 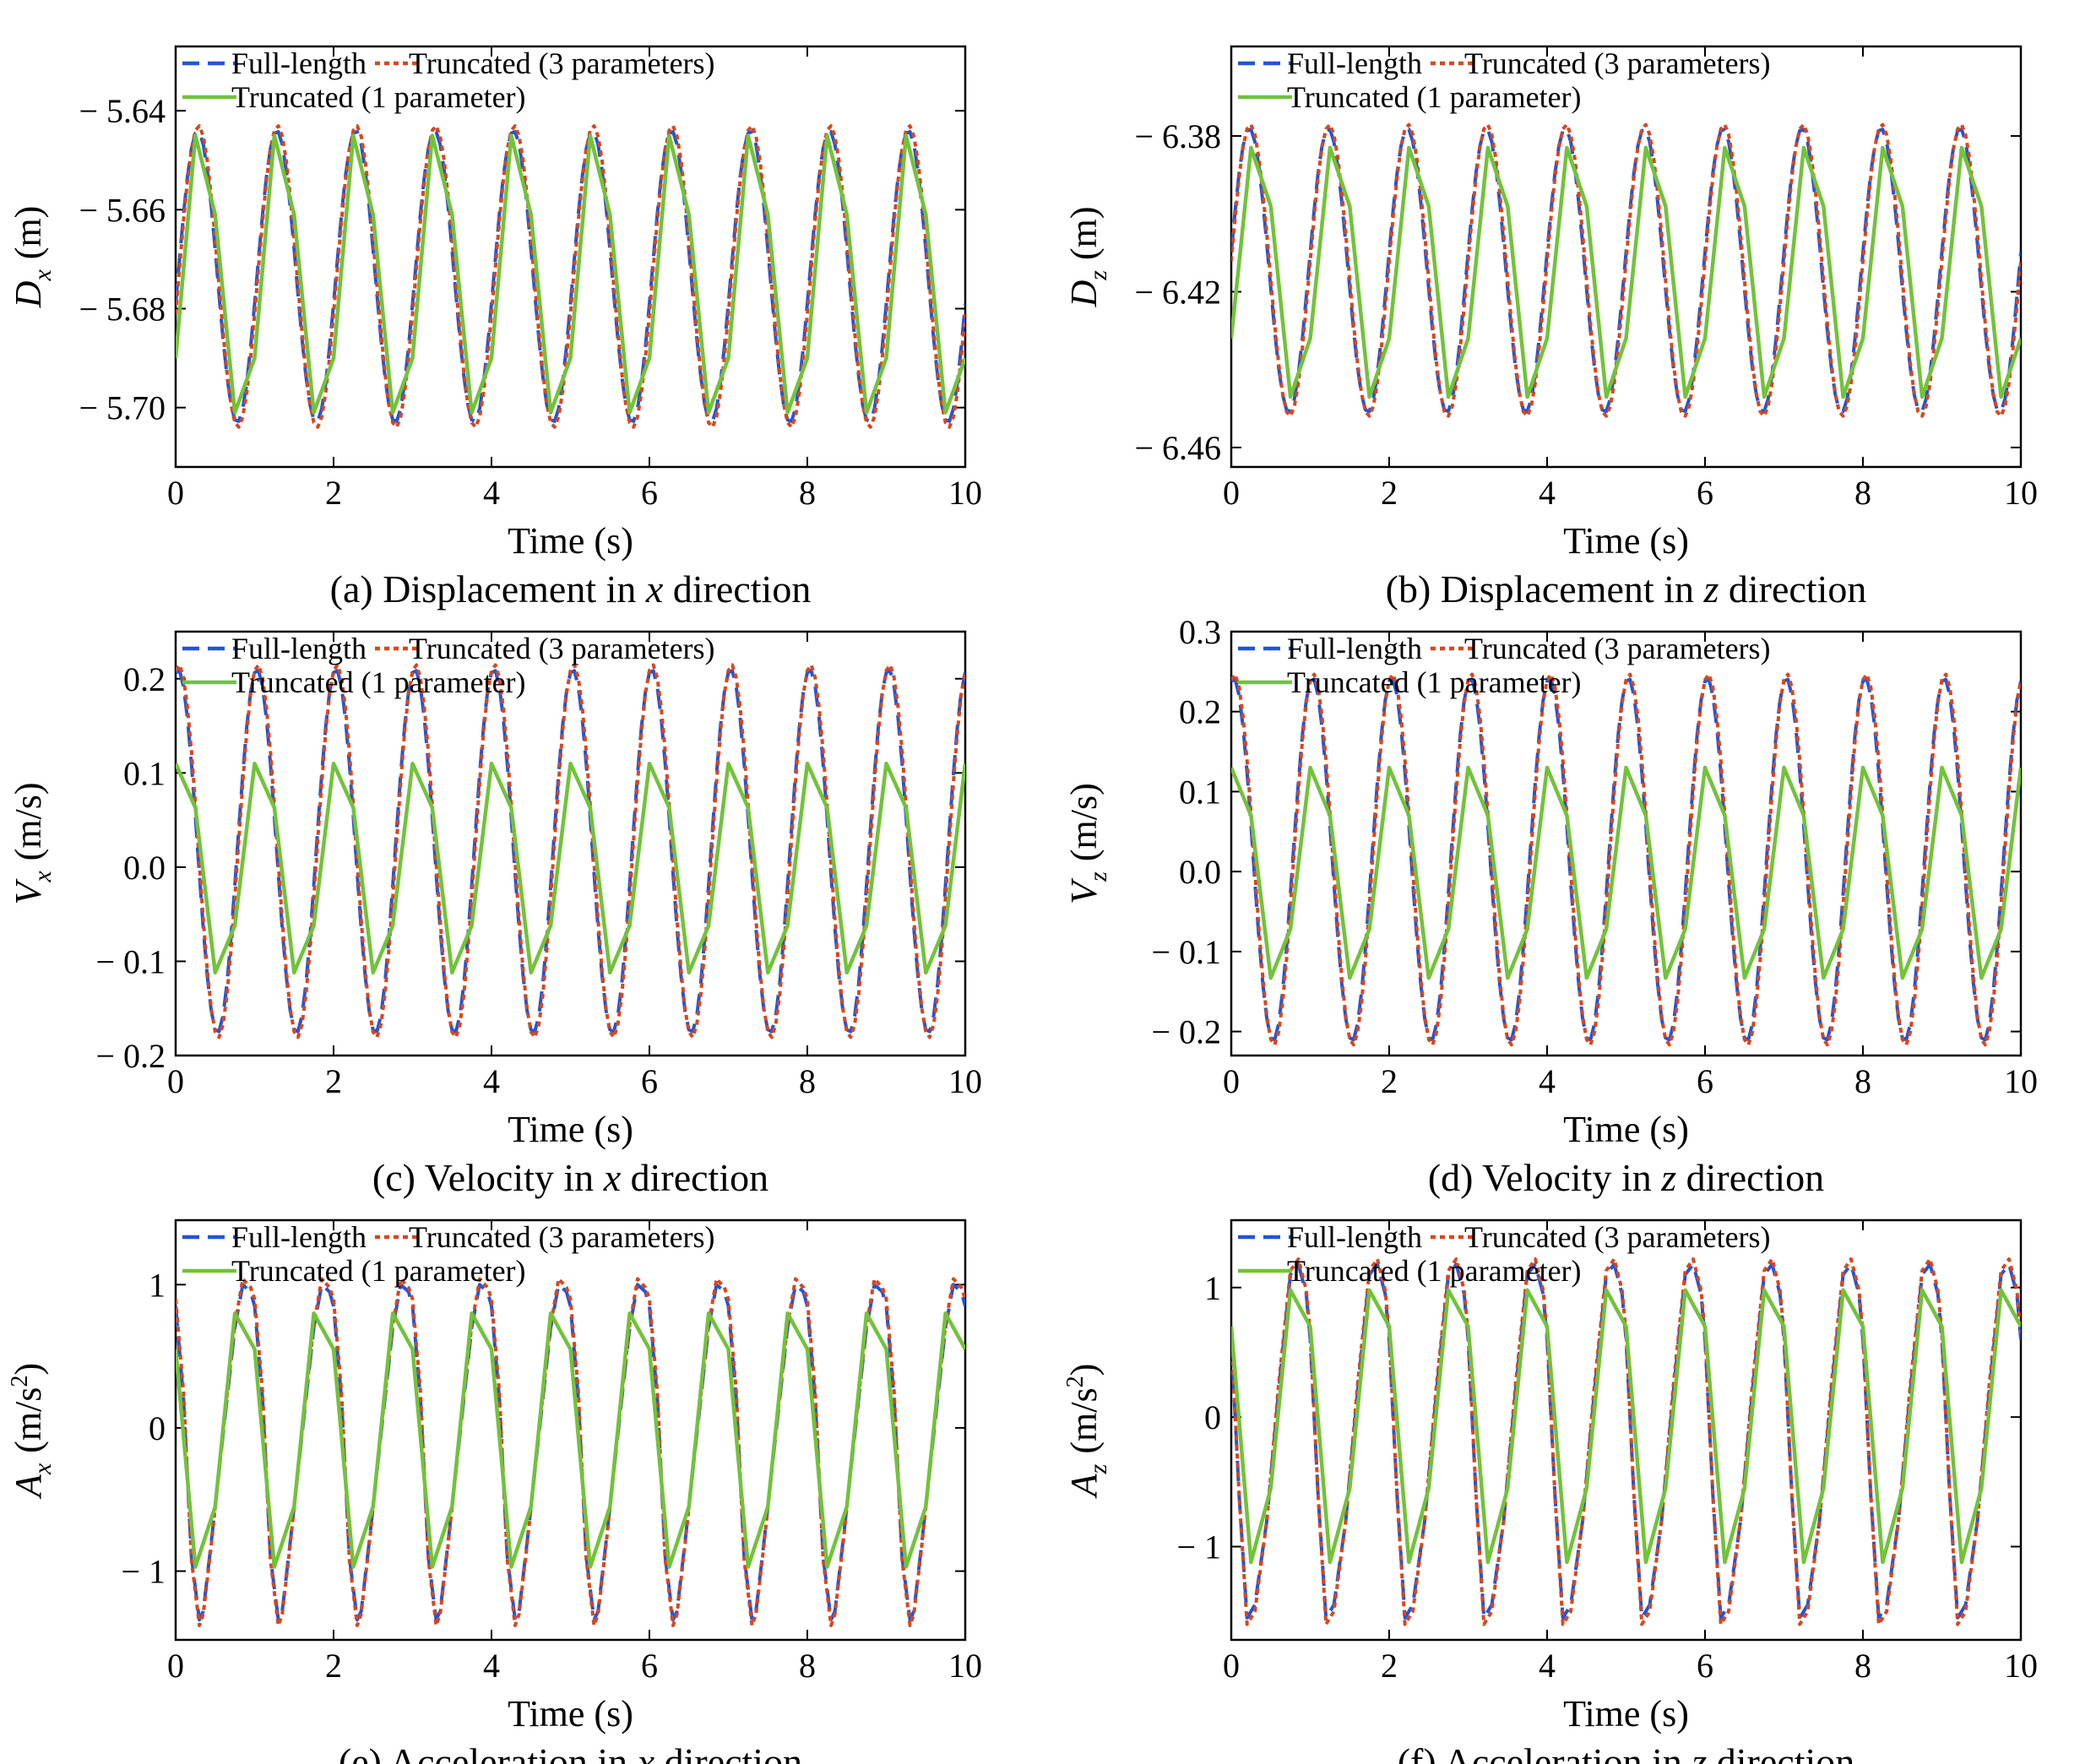 What do you see at coordinates (157, 1285) in the screenshot?
I see `y-tick-label: 1` at bounding box center [157, 1285].